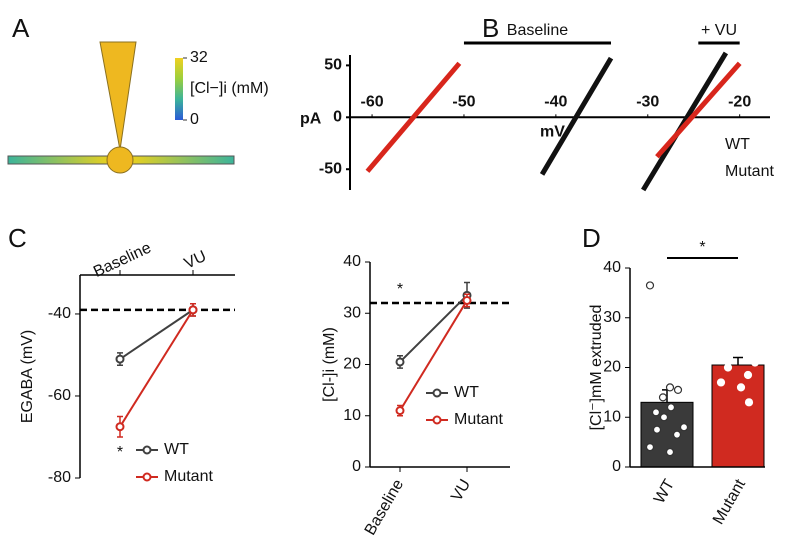  I want to click on y-tick-label: -50, so click(330, 168).